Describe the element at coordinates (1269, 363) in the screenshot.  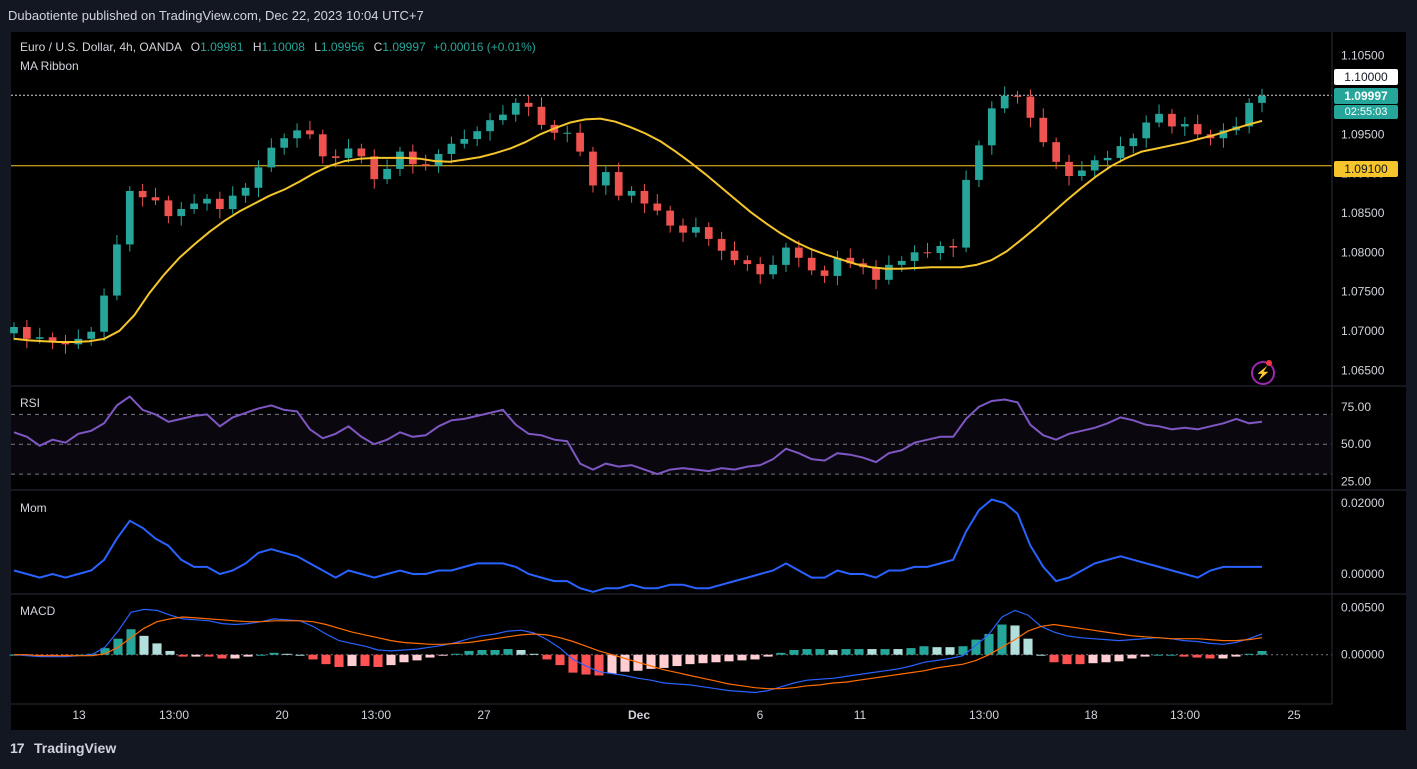
I see `alert-dot-icon` at that location.